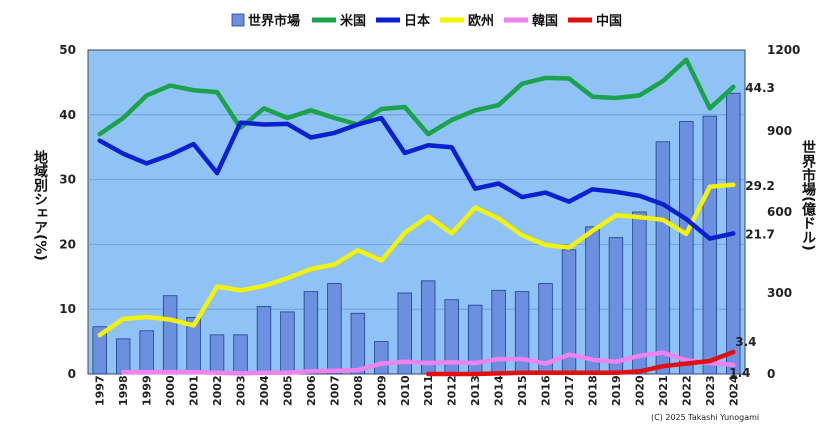 The width and height of the screenshot is (829, 425). What do you see at coordinates (123, 356) in the screenshot?
I see `bar-1998` at bounding box center [123, 356].